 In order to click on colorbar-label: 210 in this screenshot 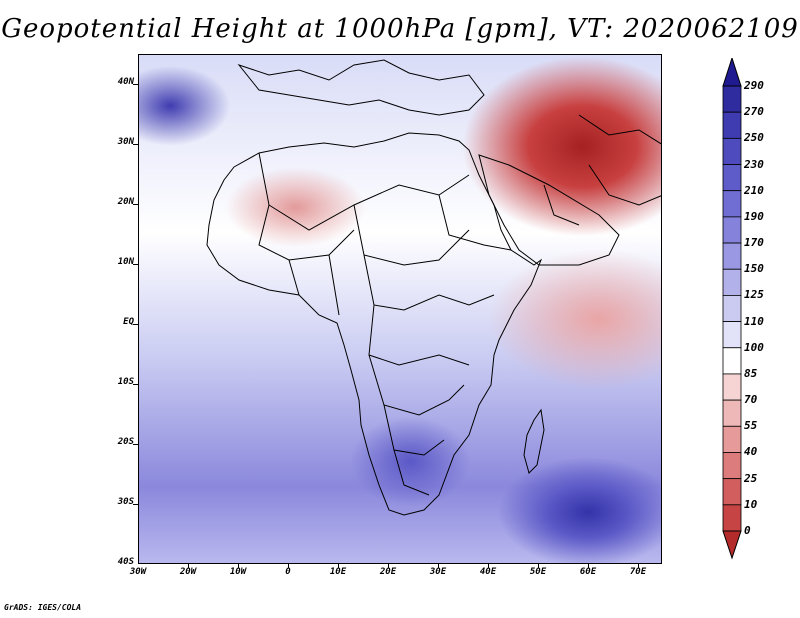, I will do `click(754, 190)`.